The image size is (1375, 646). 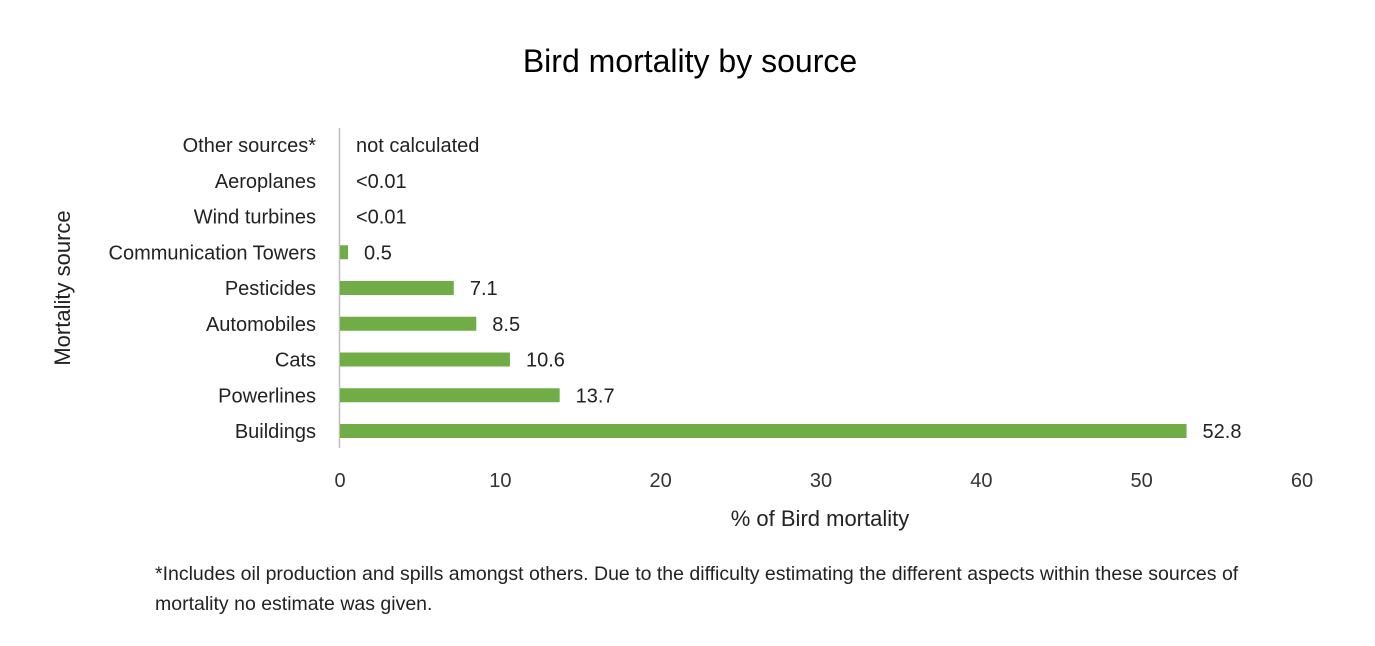 What do you see at coordinates (763, 431) in the screenshot?
I see `bar-buildings` at bounding box center [763, 431].